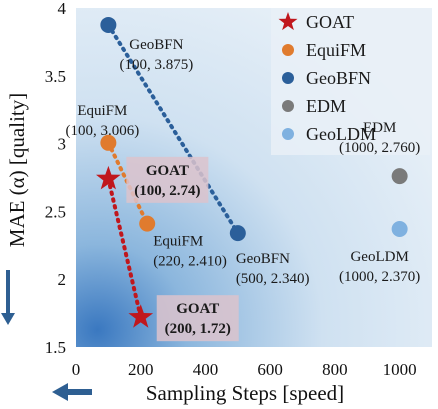 The height and width of the screenshot is (409, 438). What do you see at coordinates (335, 369) in the screenshot?
I see `x-tick-label: 800` at bounding box center [335, 369].